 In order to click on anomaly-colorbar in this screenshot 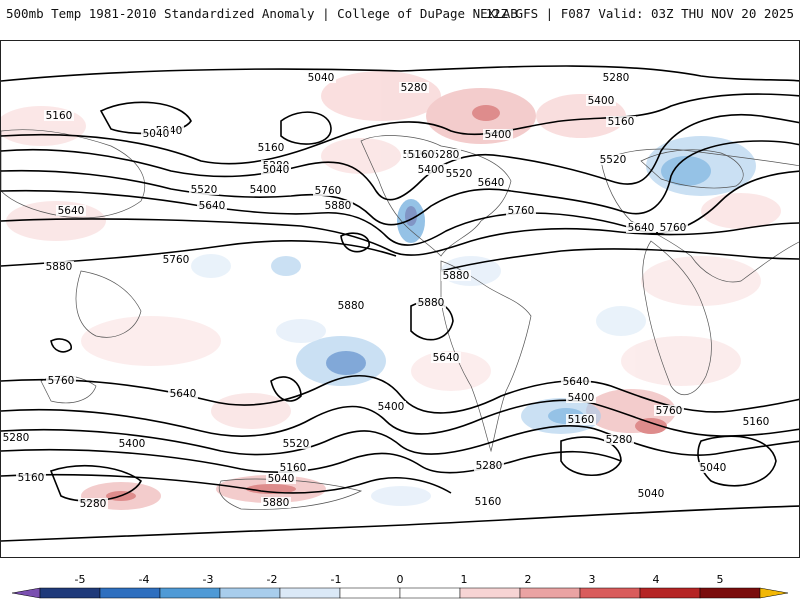, I will do `click(400, 593)`.